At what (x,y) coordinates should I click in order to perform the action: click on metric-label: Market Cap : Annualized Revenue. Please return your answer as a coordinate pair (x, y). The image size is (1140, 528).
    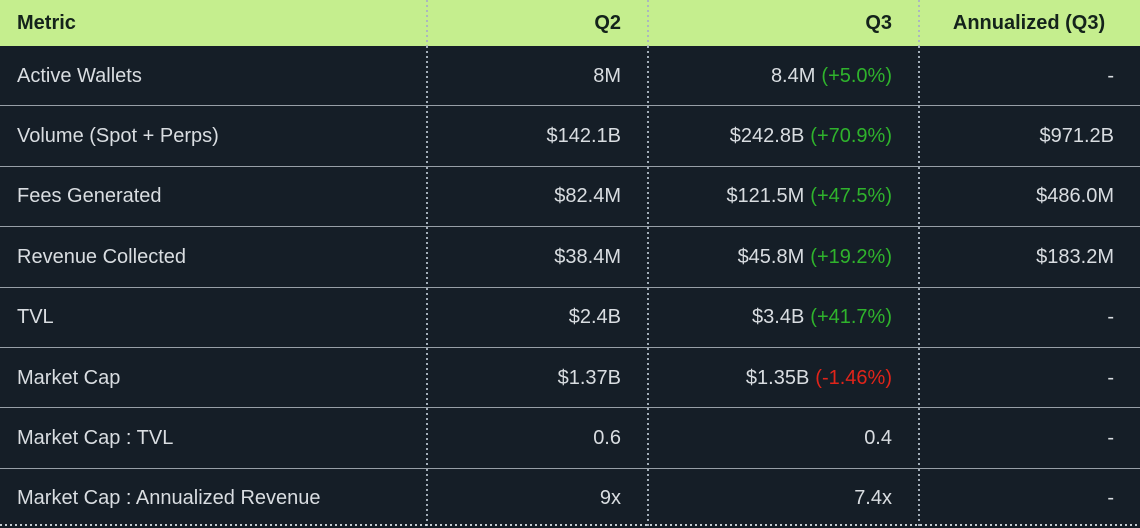
    Looking at the image, I should click on (169, 498).